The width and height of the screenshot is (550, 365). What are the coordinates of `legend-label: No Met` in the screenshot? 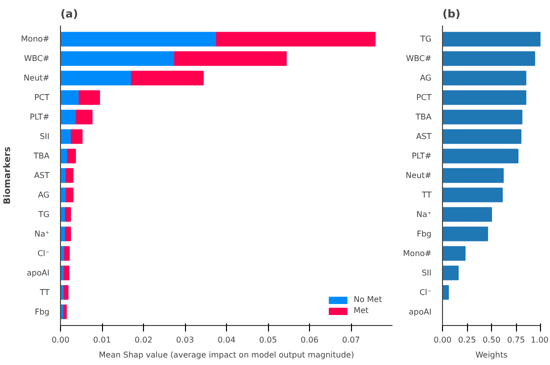 It's located at (368, 299).